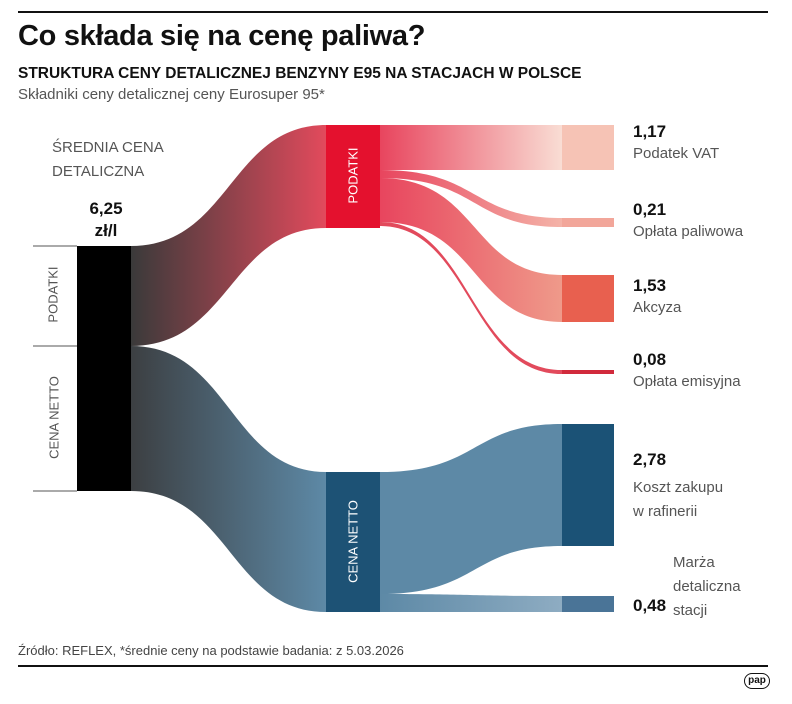 This screenshot has height=704, width=792. I want to click on component-value: 1,53, so click(650, 285).